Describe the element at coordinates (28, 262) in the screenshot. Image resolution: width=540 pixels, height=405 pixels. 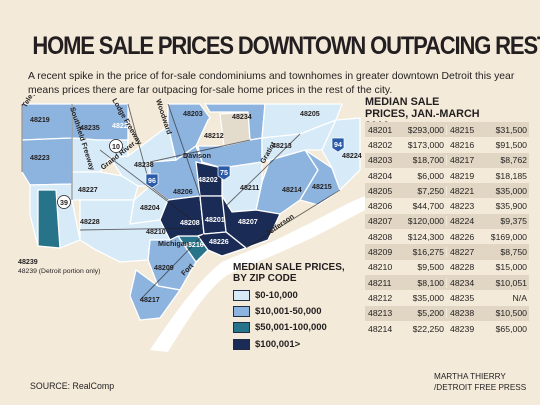
I see `zip-label: 48239` at that location.